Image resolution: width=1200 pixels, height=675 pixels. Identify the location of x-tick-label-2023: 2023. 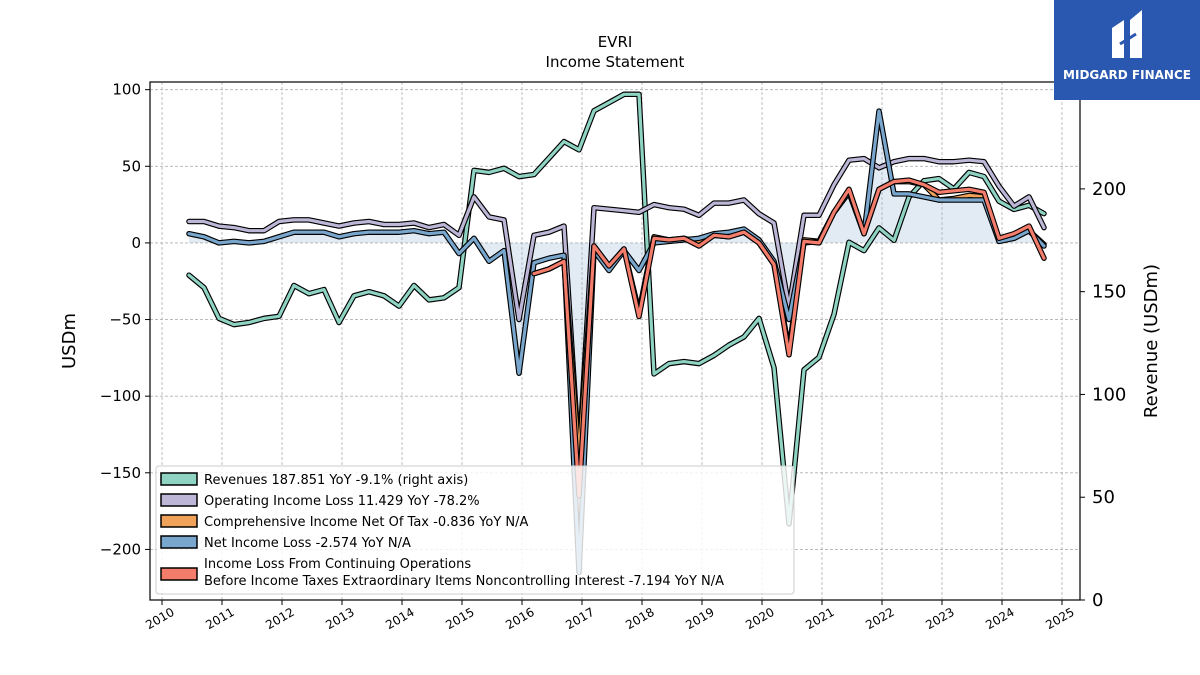
(939, 618).